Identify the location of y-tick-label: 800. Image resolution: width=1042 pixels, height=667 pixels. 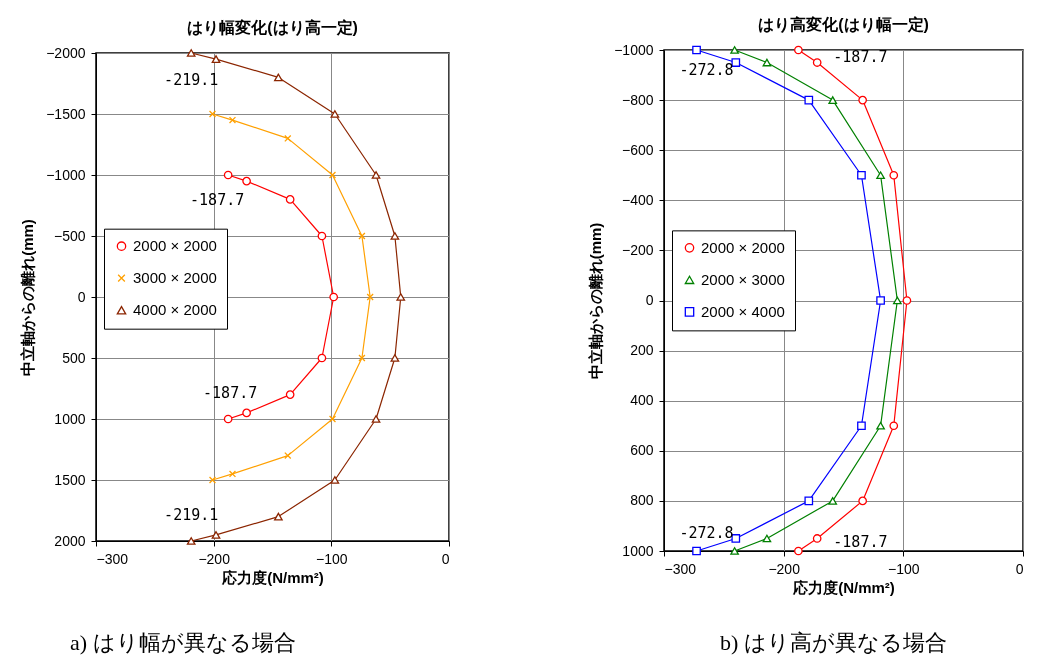
(642, 500).